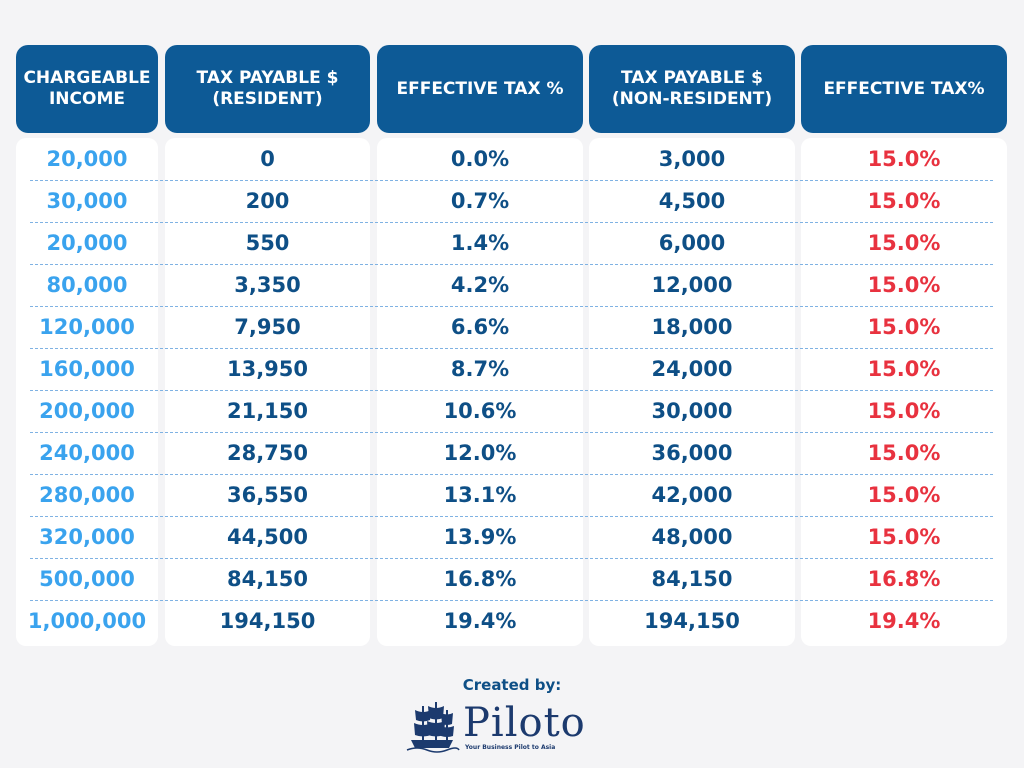 The height and width of the screenshot is (768, 1024). What do you see at coordinates (267, 159) in the screenshot?
I see `cell-tax-payable-resident: 0` at bounding box center [267, 159].